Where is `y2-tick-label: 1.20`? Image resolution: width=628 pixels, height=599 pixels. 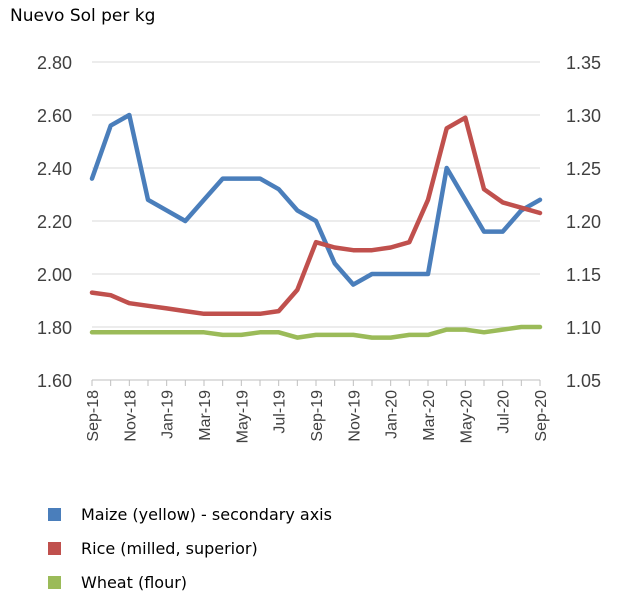
y2-tick-label: 1.20 is located at coordinates (583, 222).